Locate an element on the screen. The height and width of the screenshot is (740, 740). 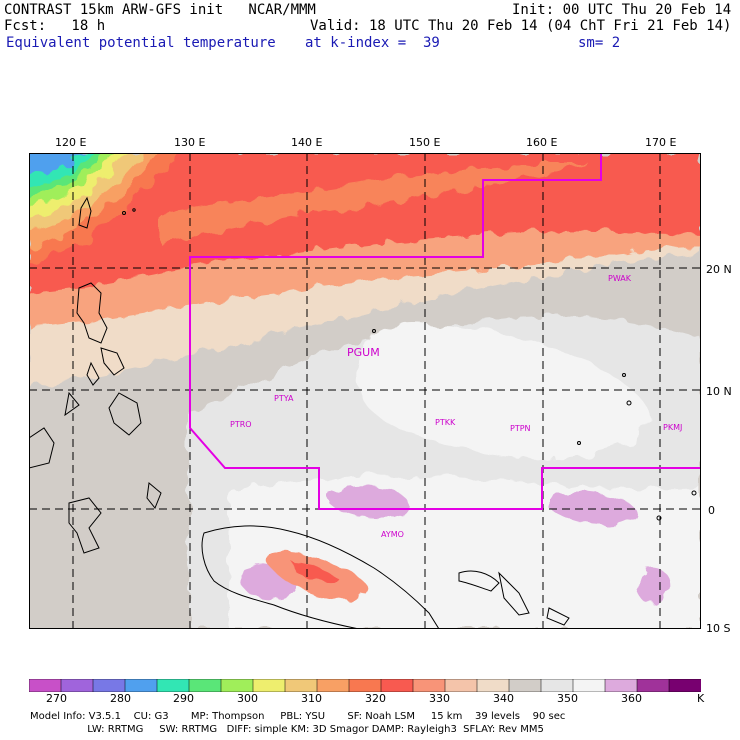
station-ptya: PTYA is located at coordinates (284, 398).